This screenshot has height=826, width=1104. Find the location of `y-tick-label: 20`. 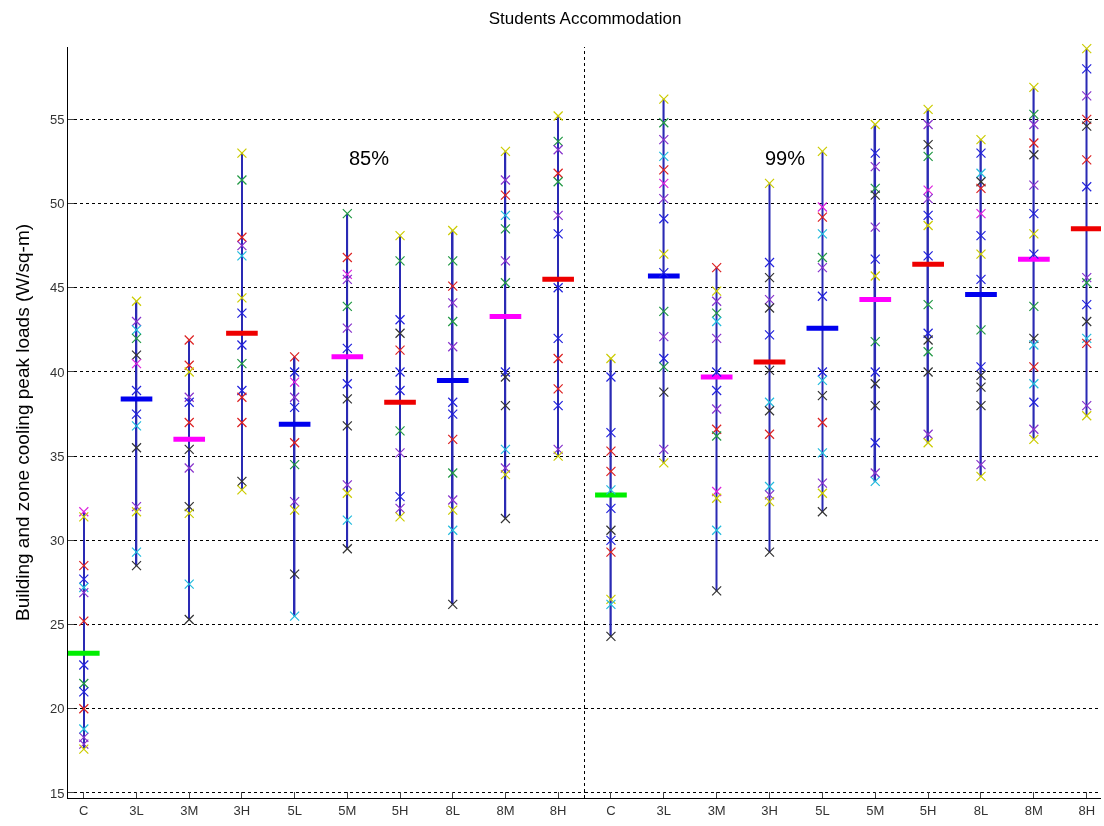

y-tick-label: 20 is located at coordinates (57, 709).